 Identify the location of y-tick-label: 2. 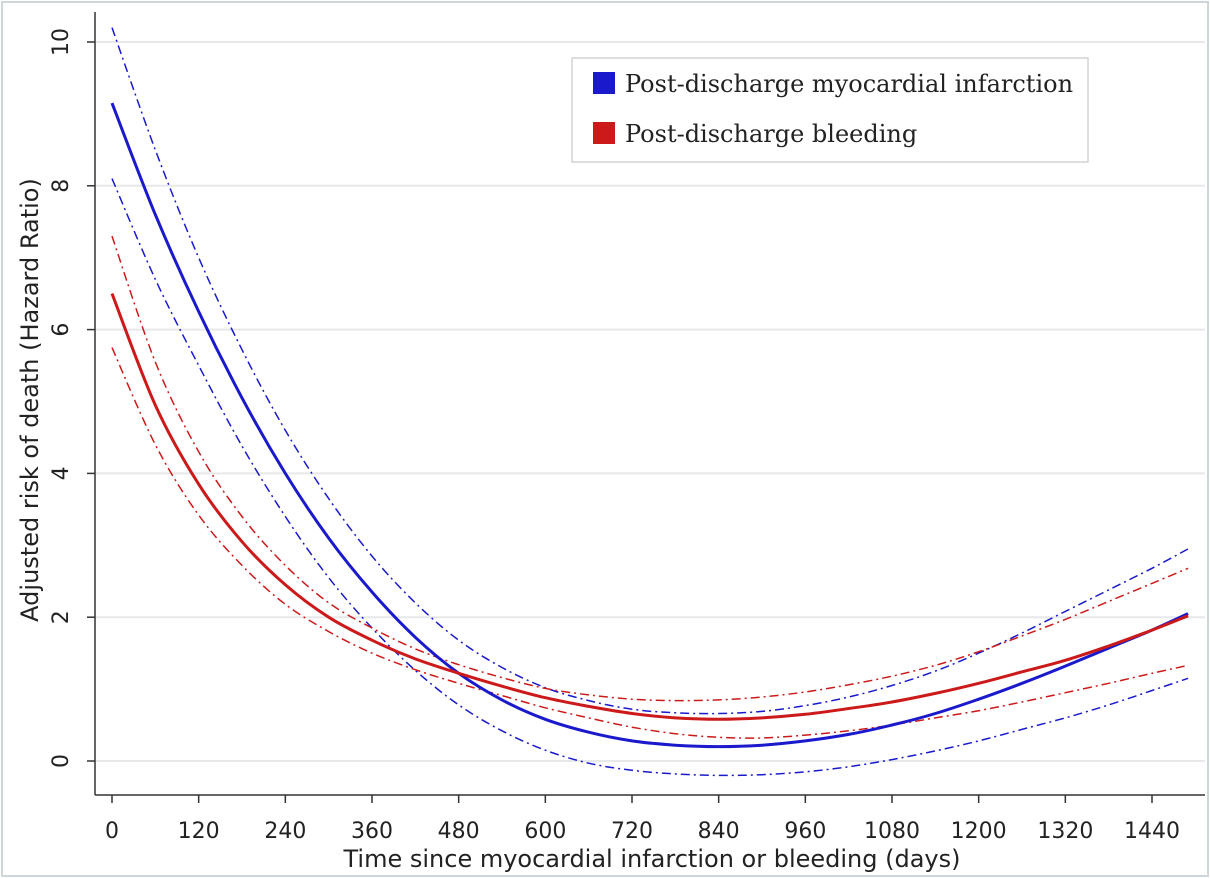
(61, 617).